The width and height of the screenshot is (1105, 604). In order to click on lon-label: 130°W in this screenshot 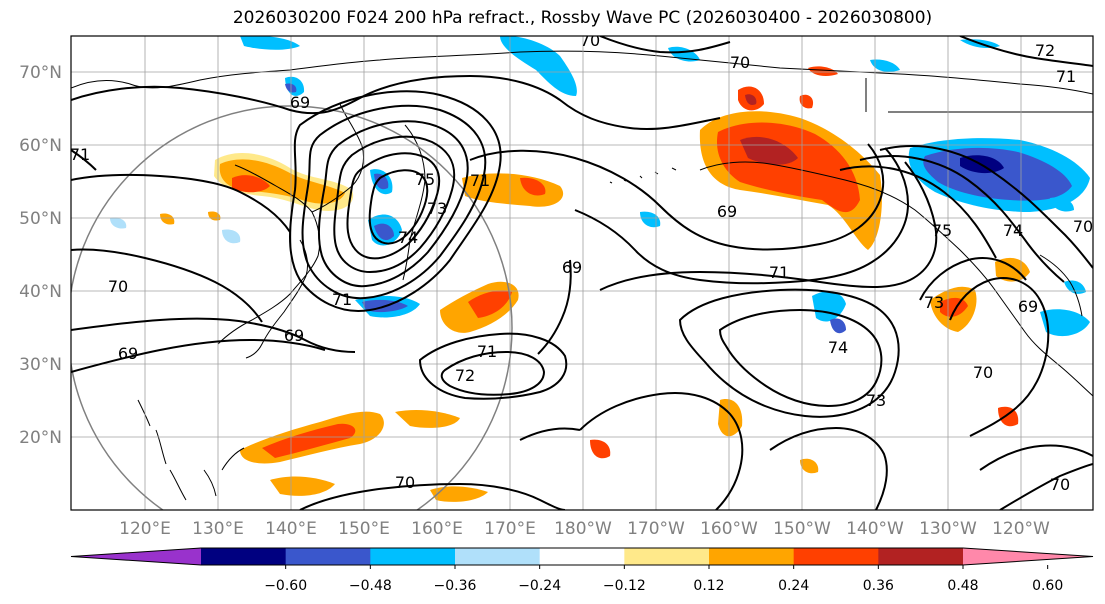, I will do `click(948, 529)`.